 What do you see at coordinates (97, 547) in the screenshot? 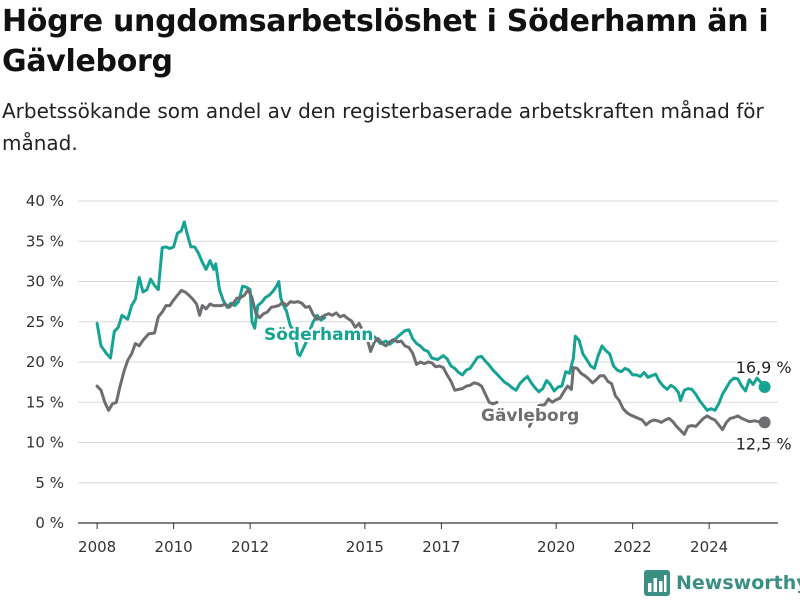
I see `x-tick-label: 2008` at bounding box center [97, 547].